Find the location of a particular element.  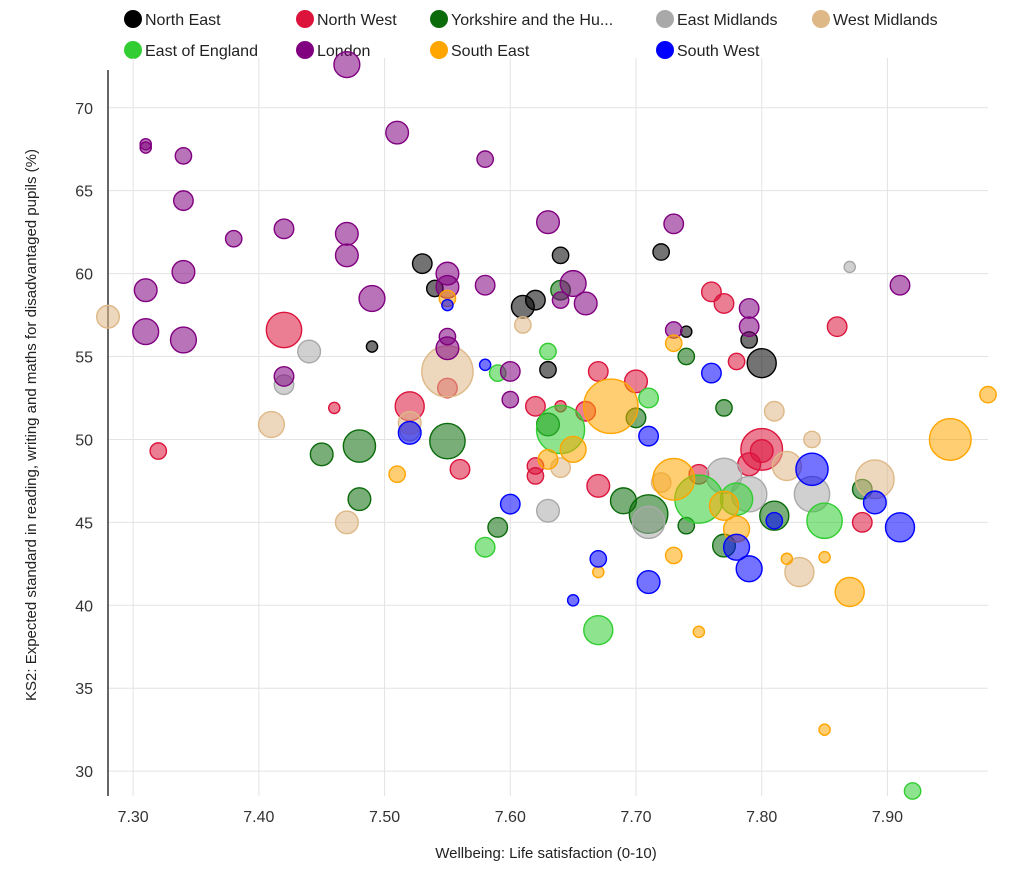

legend-item: South West is located at coordinates (708, 50).